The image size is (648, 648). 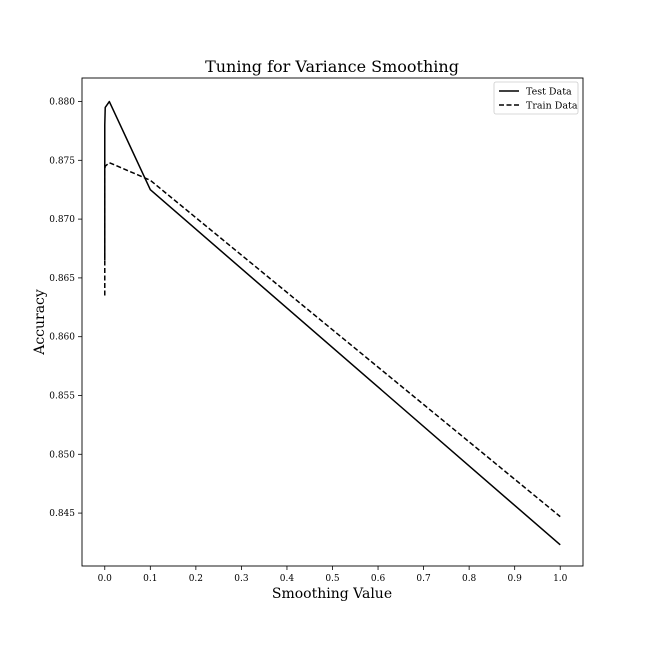 I want to click on x-tick-label: 0.4, so click(x=287, y=579).